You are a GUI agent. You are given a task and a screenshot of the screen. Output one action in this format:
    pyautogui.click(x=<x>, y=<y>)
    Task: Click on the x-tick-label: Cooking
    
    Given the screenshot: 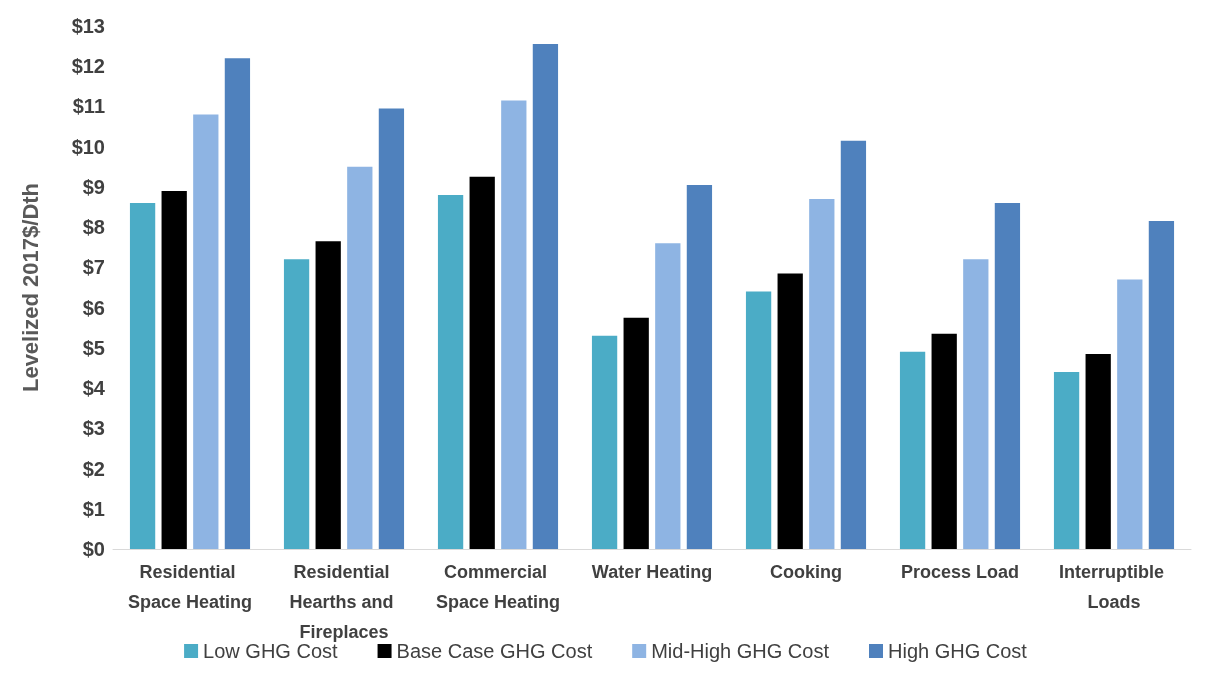 What is the action you would take?
    pyautogui.click(x=806, y=572)
    